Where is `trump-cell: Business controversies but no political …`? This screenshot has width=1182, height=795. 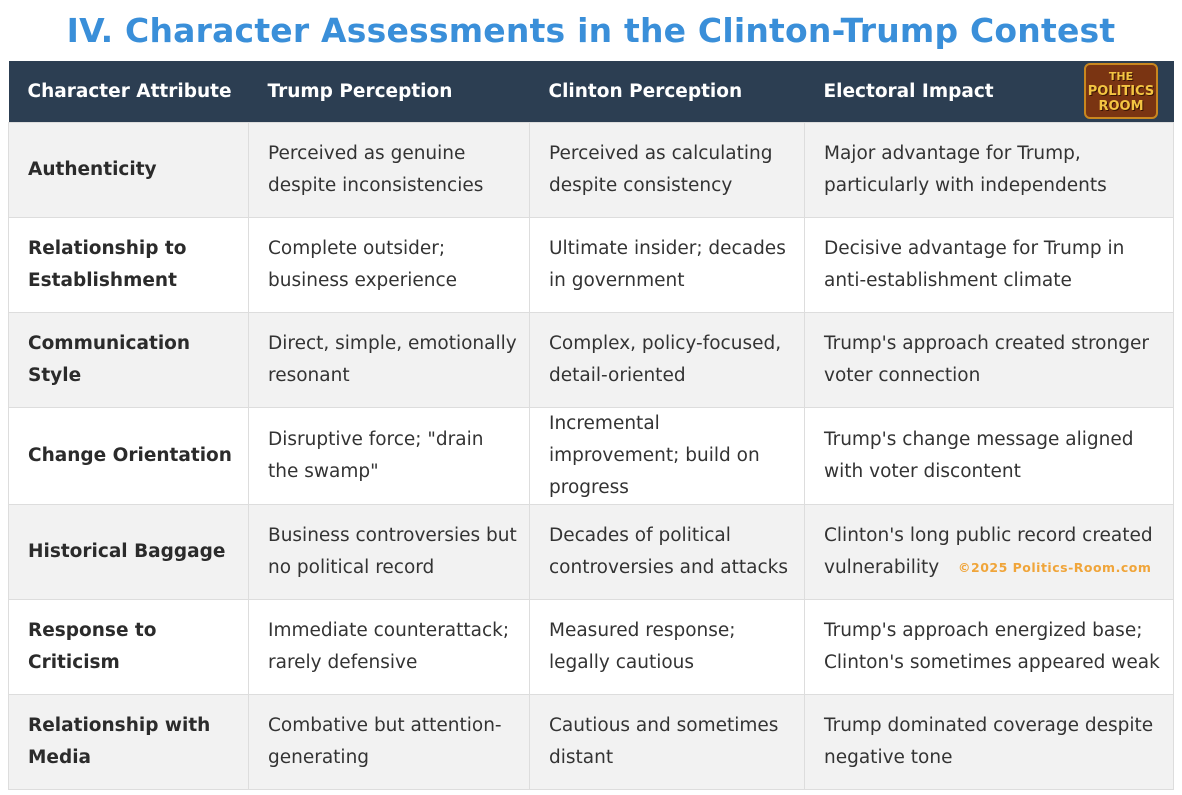
trump-cell: Business controversies but no political … is located at coordinates (389, 551).